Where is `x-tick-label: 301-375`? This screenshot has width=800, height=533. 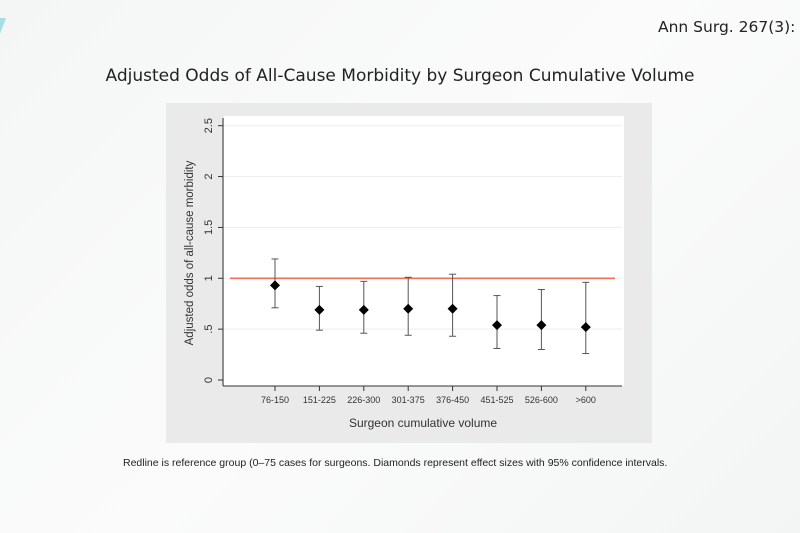 x-tick-label: 301-375 is located at coordinates (408, 400).